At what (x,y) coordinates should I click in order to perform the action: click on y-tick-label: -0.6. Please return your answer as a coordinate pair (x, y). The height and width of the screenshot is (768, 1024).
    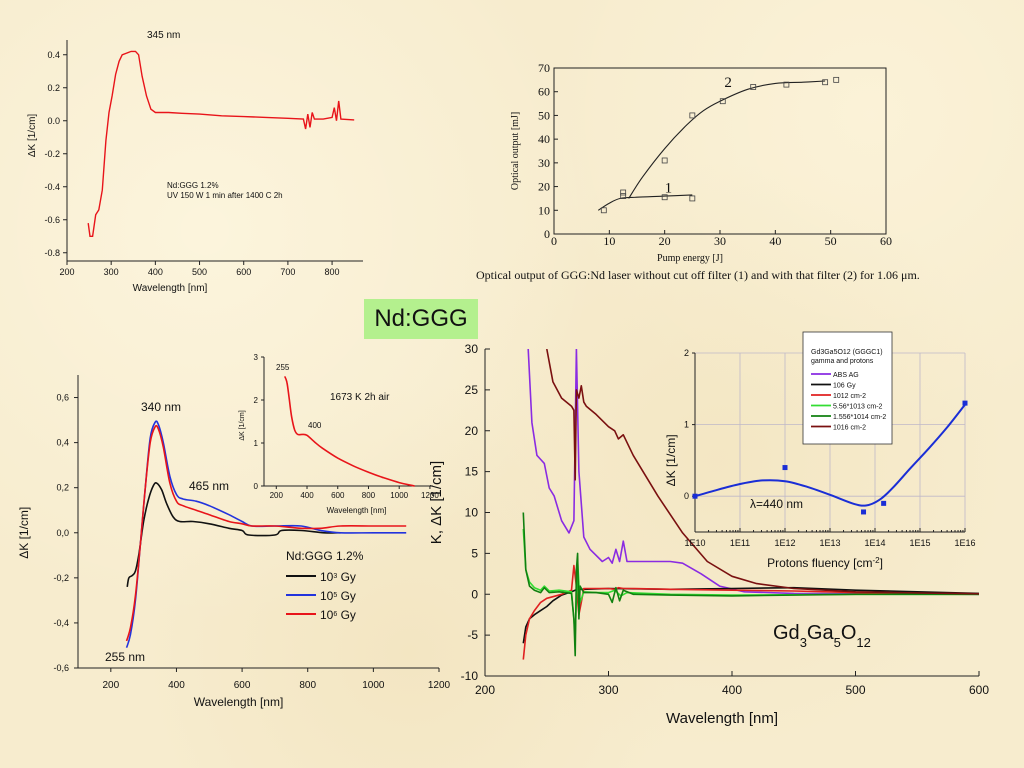
    Looking at the image, I should click on (52, 220).